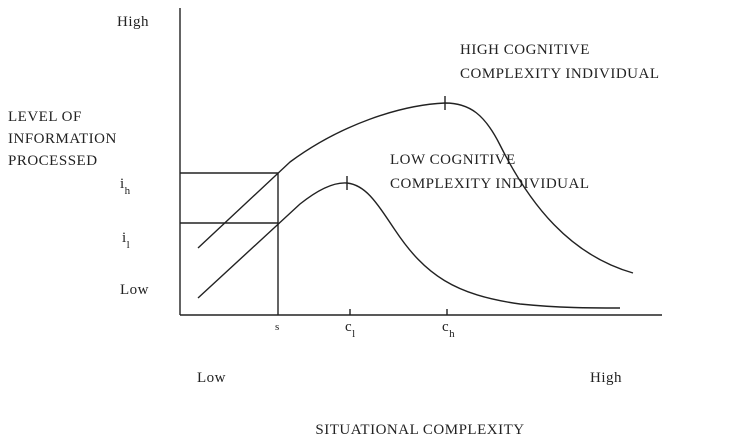 This screenshot has height=440, width=730. Describe the element at coordinates (606, 378) in the screenshot. I see `x-high: High` at that location.